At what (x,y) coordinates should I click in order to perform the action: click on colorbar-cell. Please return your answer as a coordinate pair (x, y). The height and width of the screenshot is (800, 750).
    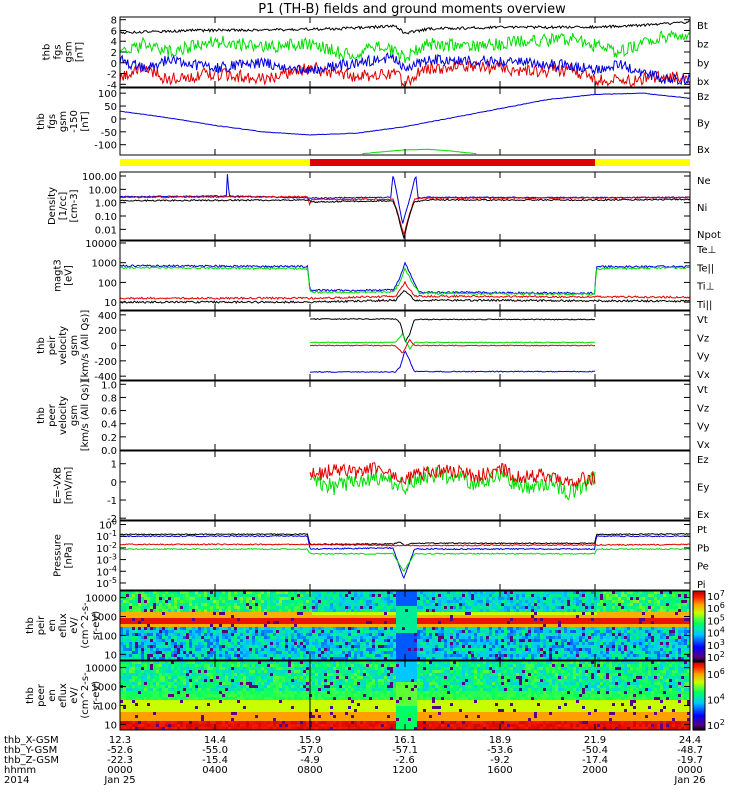
    Looking at the image, I should click on (699, 638).